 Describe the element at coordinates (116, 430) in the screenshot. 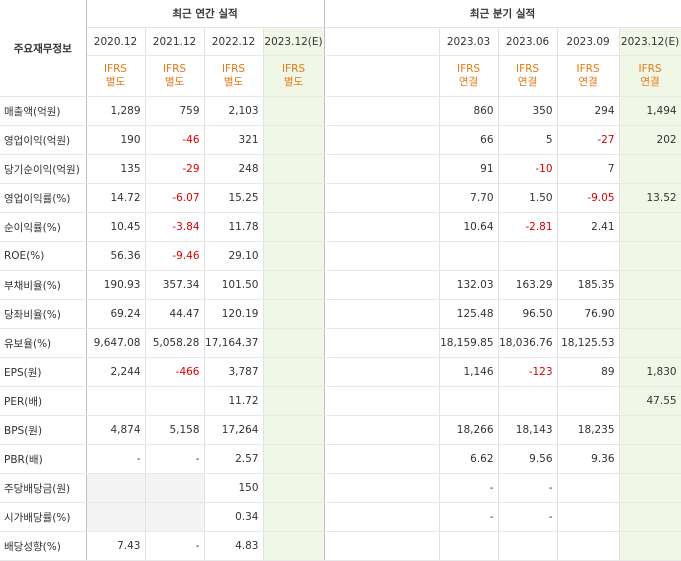

I see `annual-value-cell: 4,874` at that location.